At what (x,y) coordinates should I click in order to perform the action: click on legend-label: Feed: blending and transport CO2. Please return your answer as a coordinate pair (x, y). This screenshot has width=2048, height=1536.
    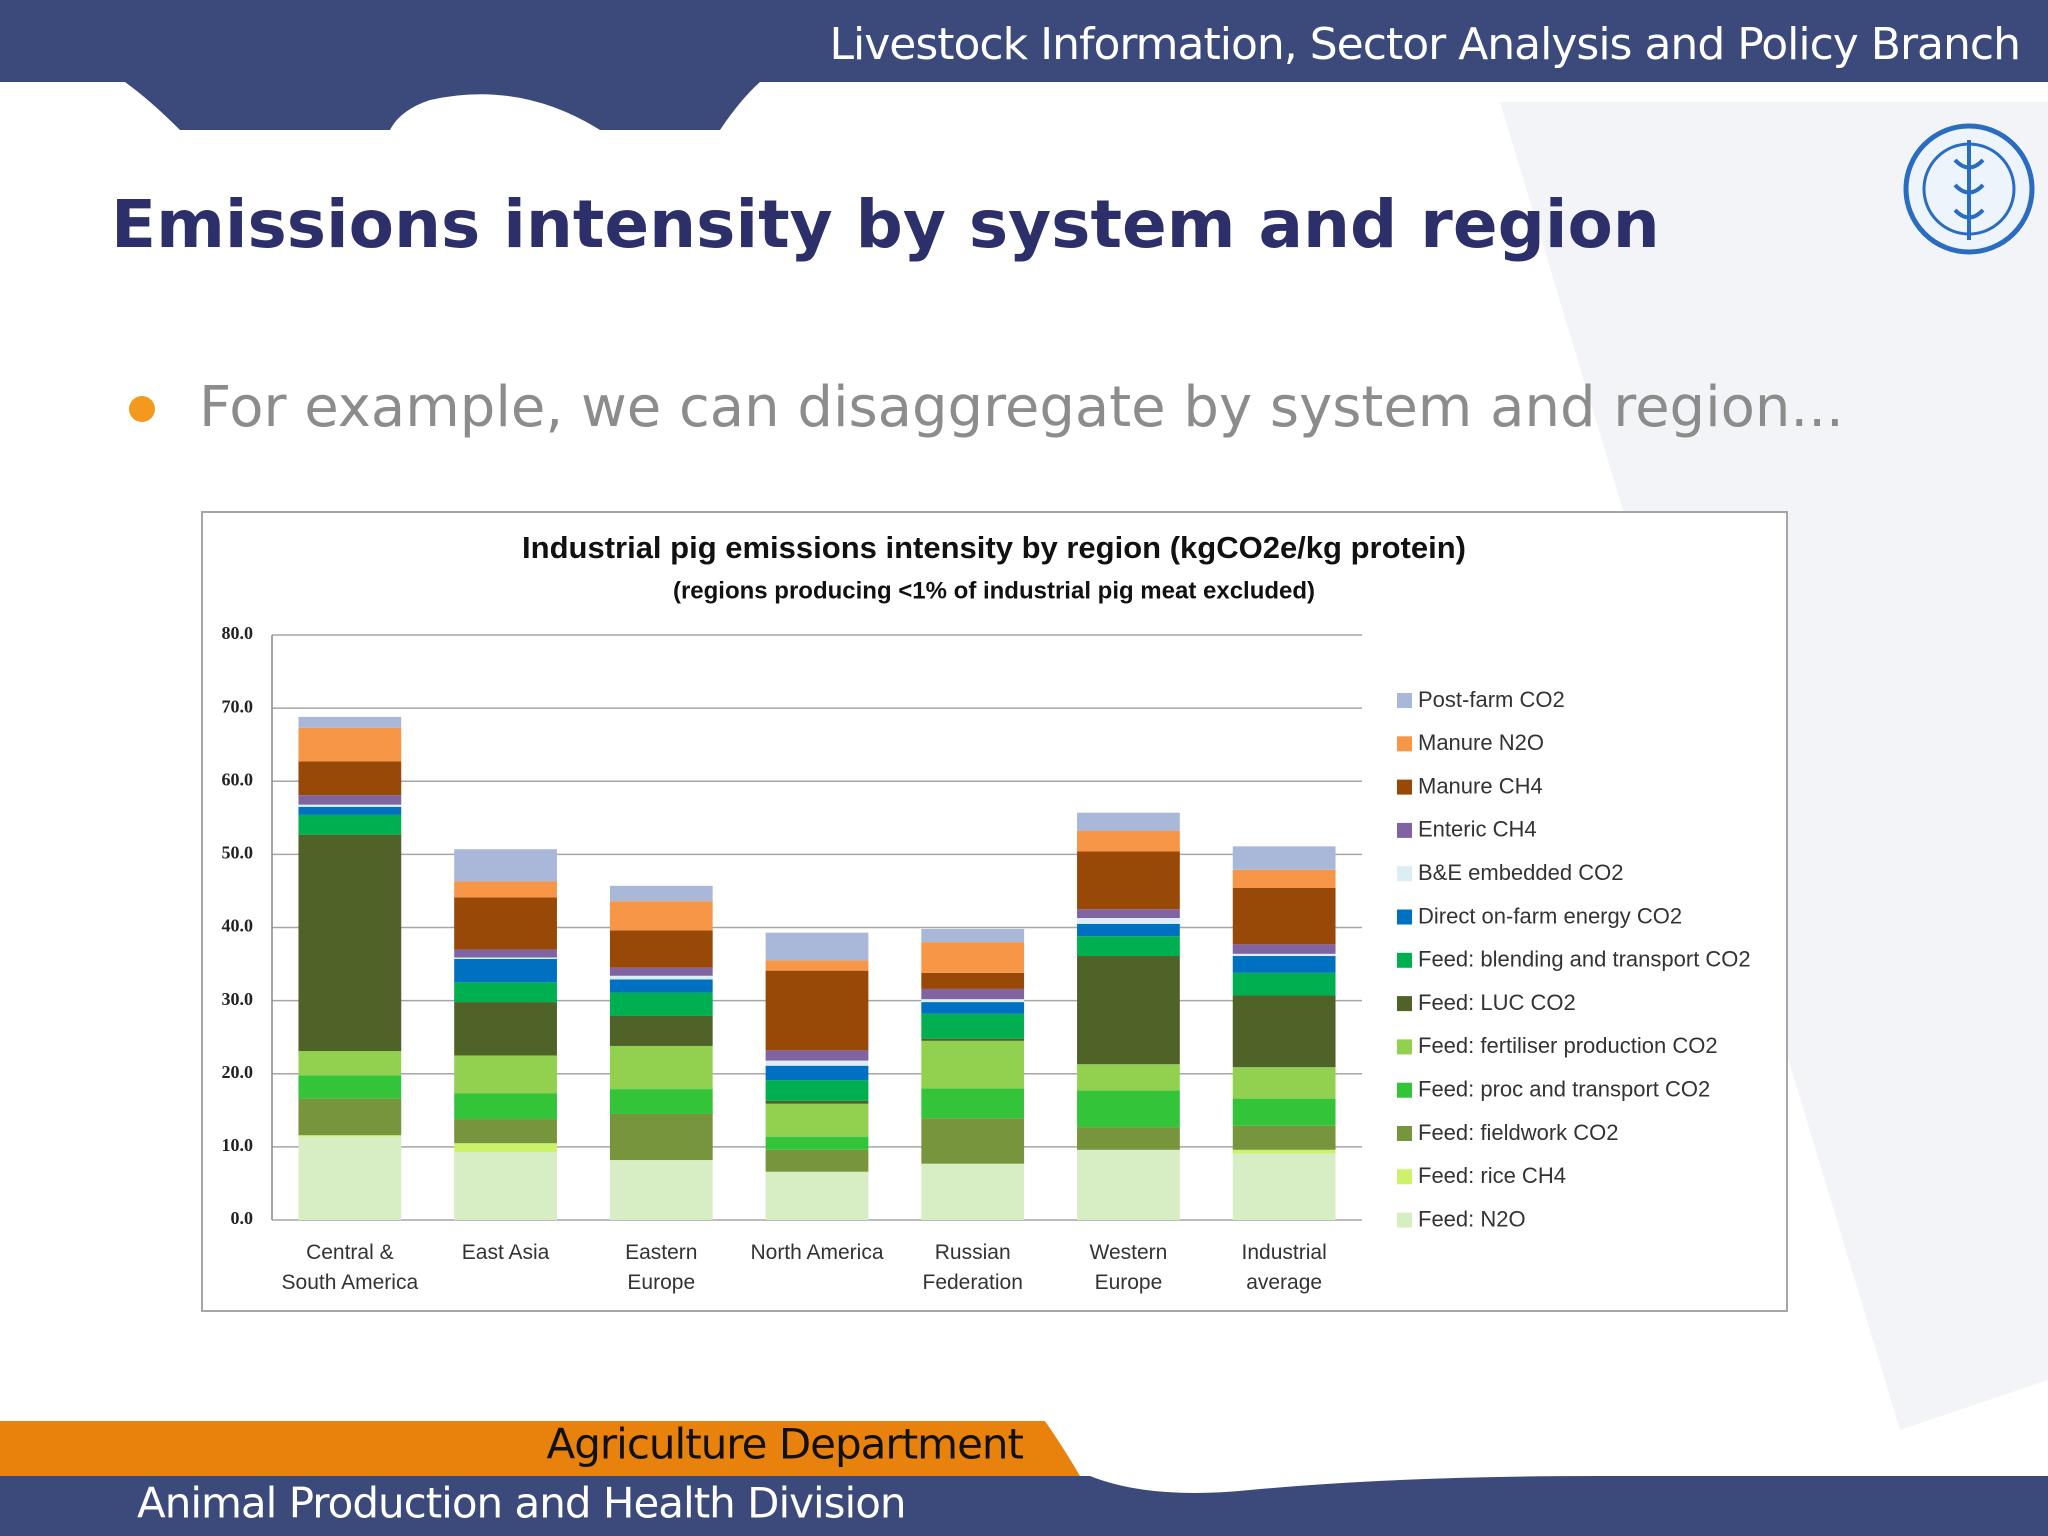
    Looking at the image, I should click on (1584, 959).